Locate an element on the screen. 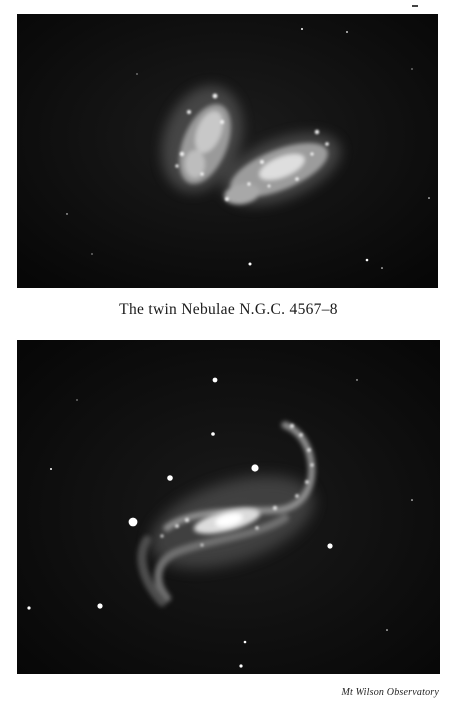 The image size is (457, 706). photo-credit: Mt Wilson Observatory is located at coordinates (390, 692).